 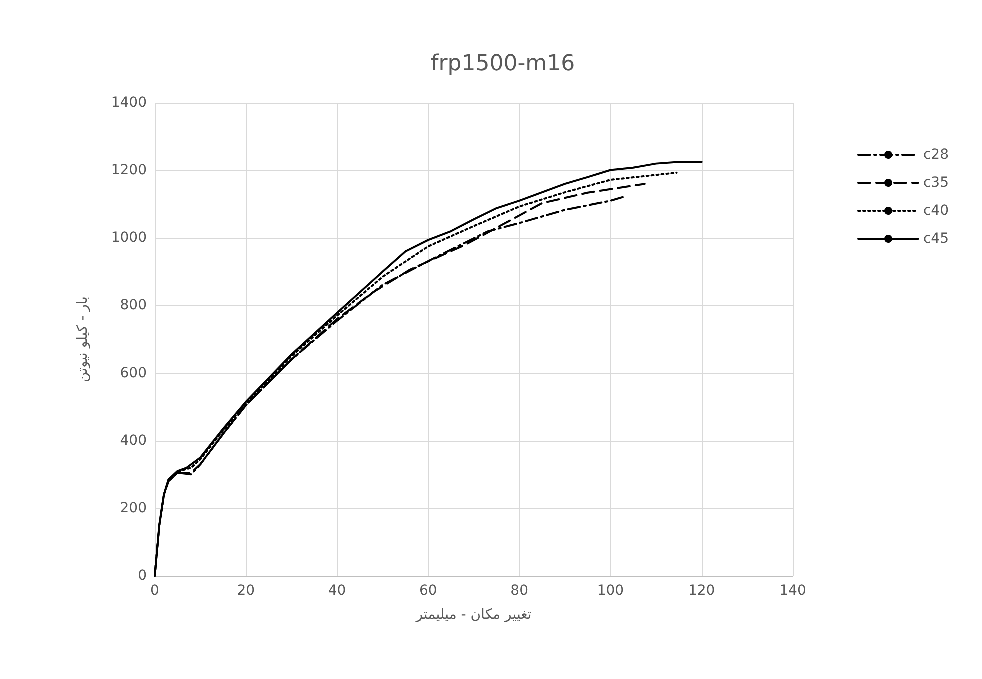 I want to click on x-tick-label: 0, so click(x=155, y=591).